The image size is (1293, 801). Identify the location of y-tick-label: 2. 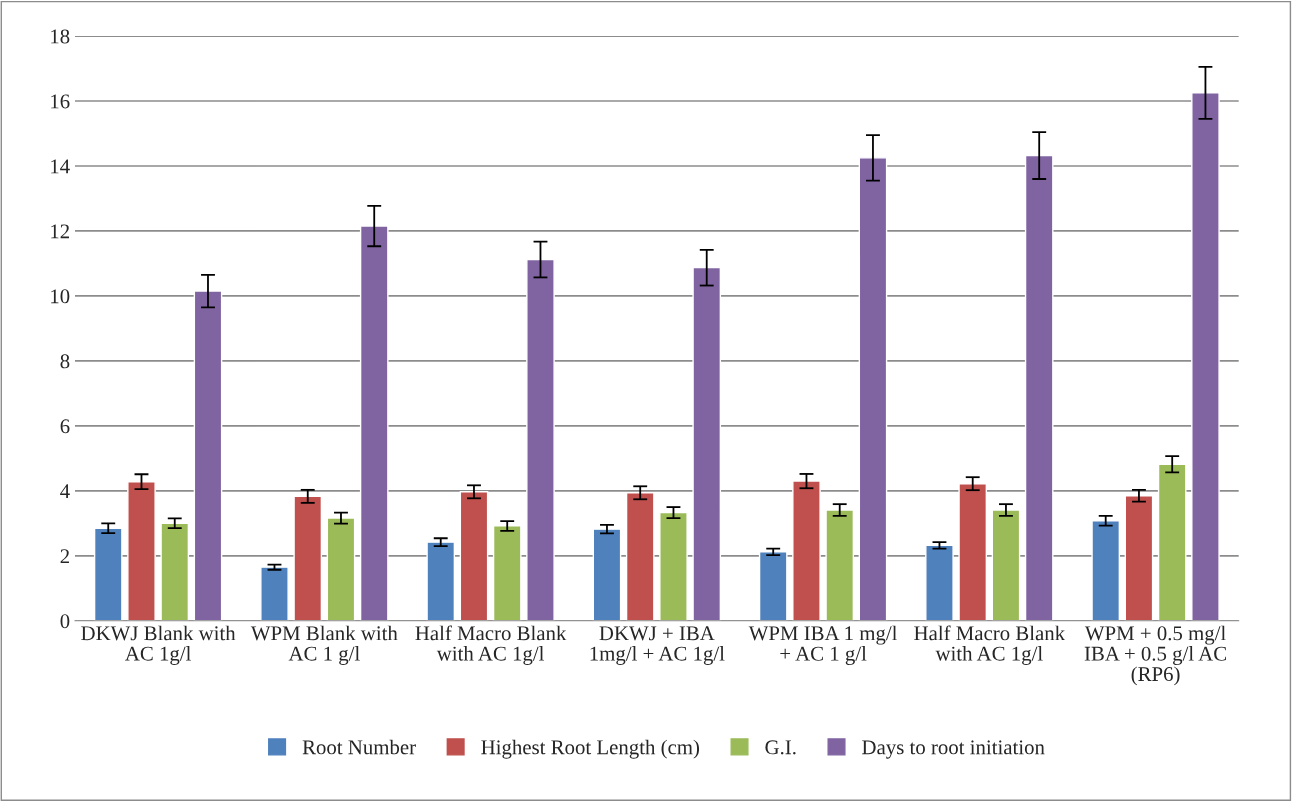
(64, 556).